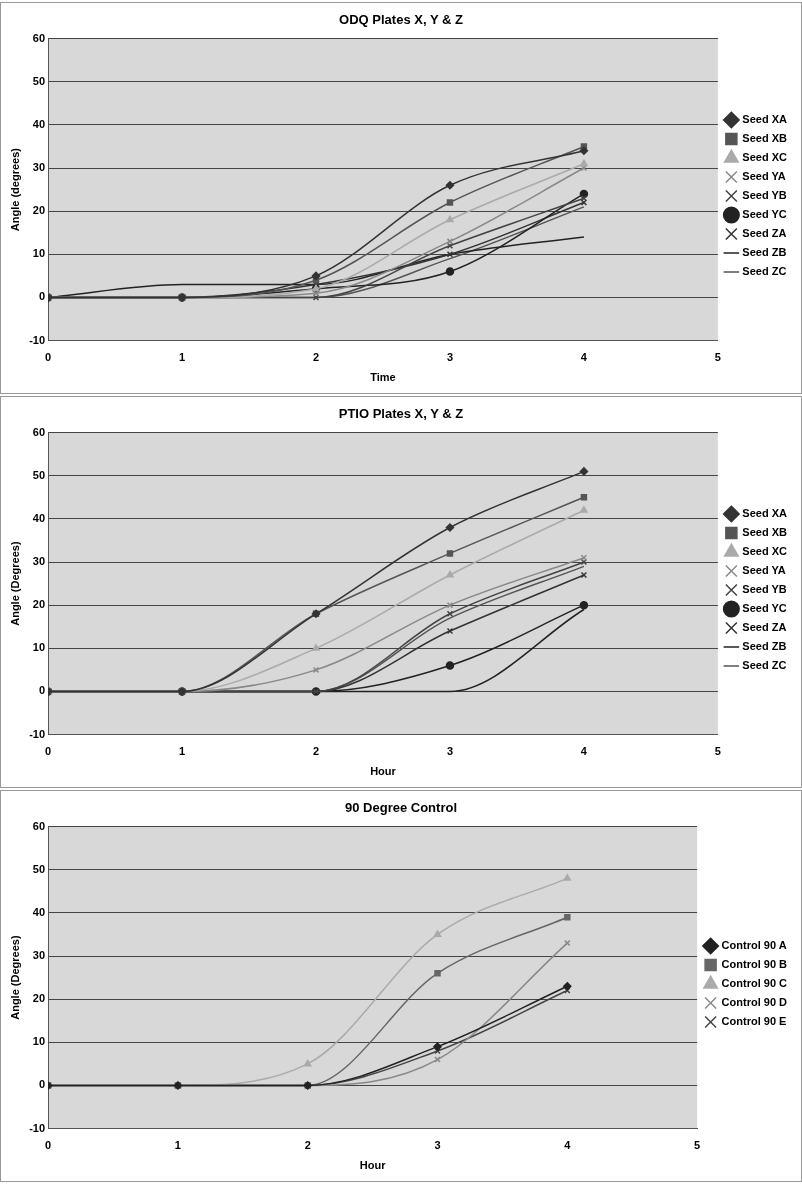  I want to click on chart-title: 90 Degree Control, so click(401, 808).